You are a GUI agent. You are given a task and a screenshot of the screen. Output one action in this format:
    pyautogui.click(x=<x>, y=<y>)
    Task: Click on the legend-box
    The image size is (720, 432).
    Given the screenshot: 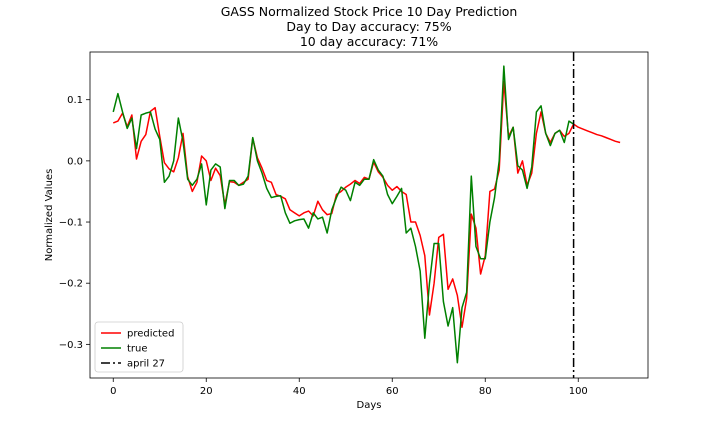 What is the action you would take?
    pyautogui.click(x=139, y=347)
    